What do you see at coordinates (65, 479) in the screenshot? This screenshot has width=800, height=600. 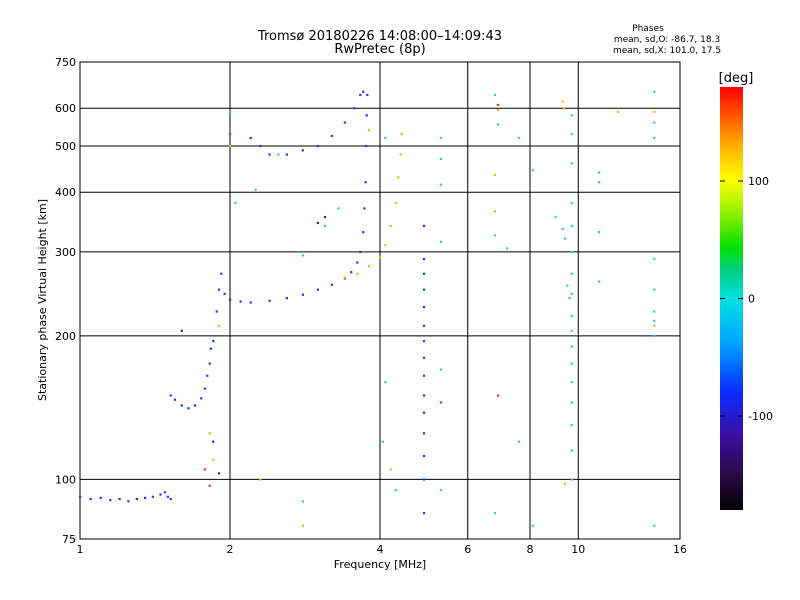 I see `y-tick-label: 100` at bounding box center [65, 479].